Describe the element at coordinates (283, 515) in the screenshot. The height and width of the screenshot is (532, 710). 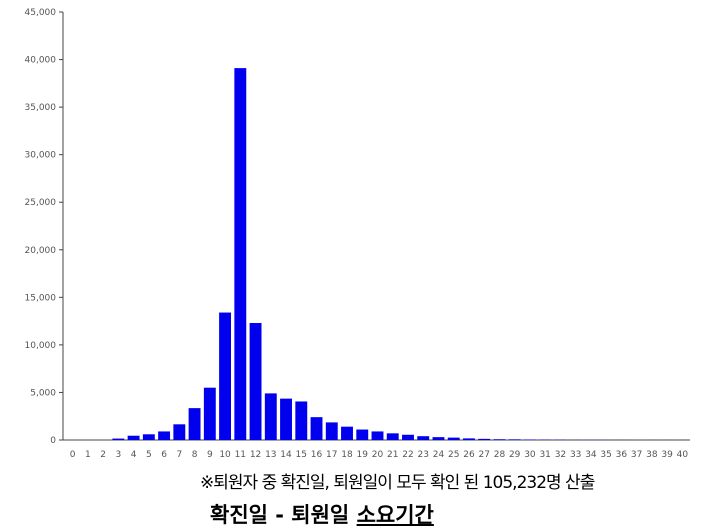
I see `caption-part1: 확진일 - 퇴원일` at that location.